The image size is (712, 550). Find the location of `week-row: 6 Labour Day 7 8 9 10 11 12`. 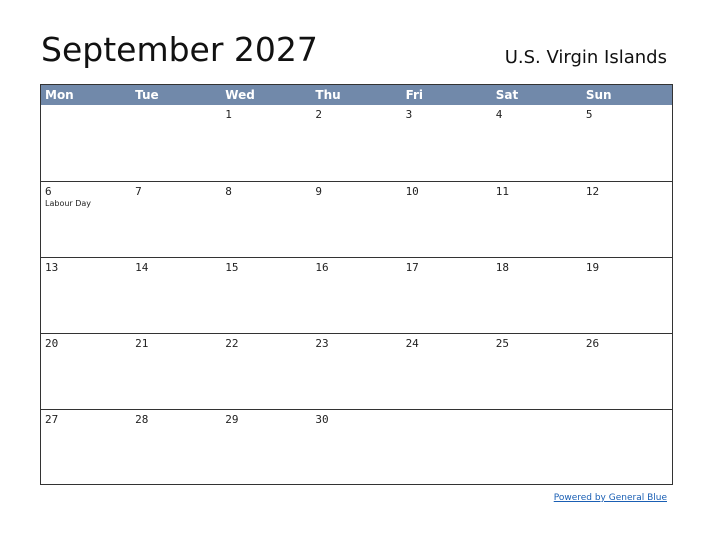

week-row: 6 Labour Day 7 8 9 10 11 12 is located at coordinates (356, 219).